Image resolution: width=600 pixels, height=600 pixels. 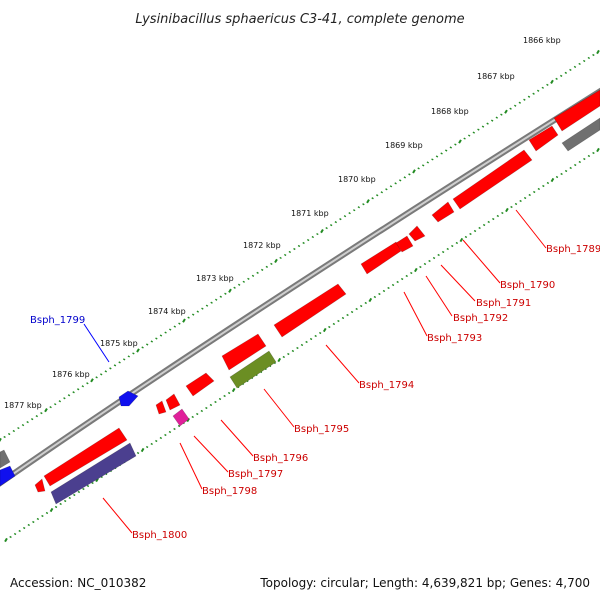 I want to click on gene-feature-1789-a, so click(x=492, y=179).